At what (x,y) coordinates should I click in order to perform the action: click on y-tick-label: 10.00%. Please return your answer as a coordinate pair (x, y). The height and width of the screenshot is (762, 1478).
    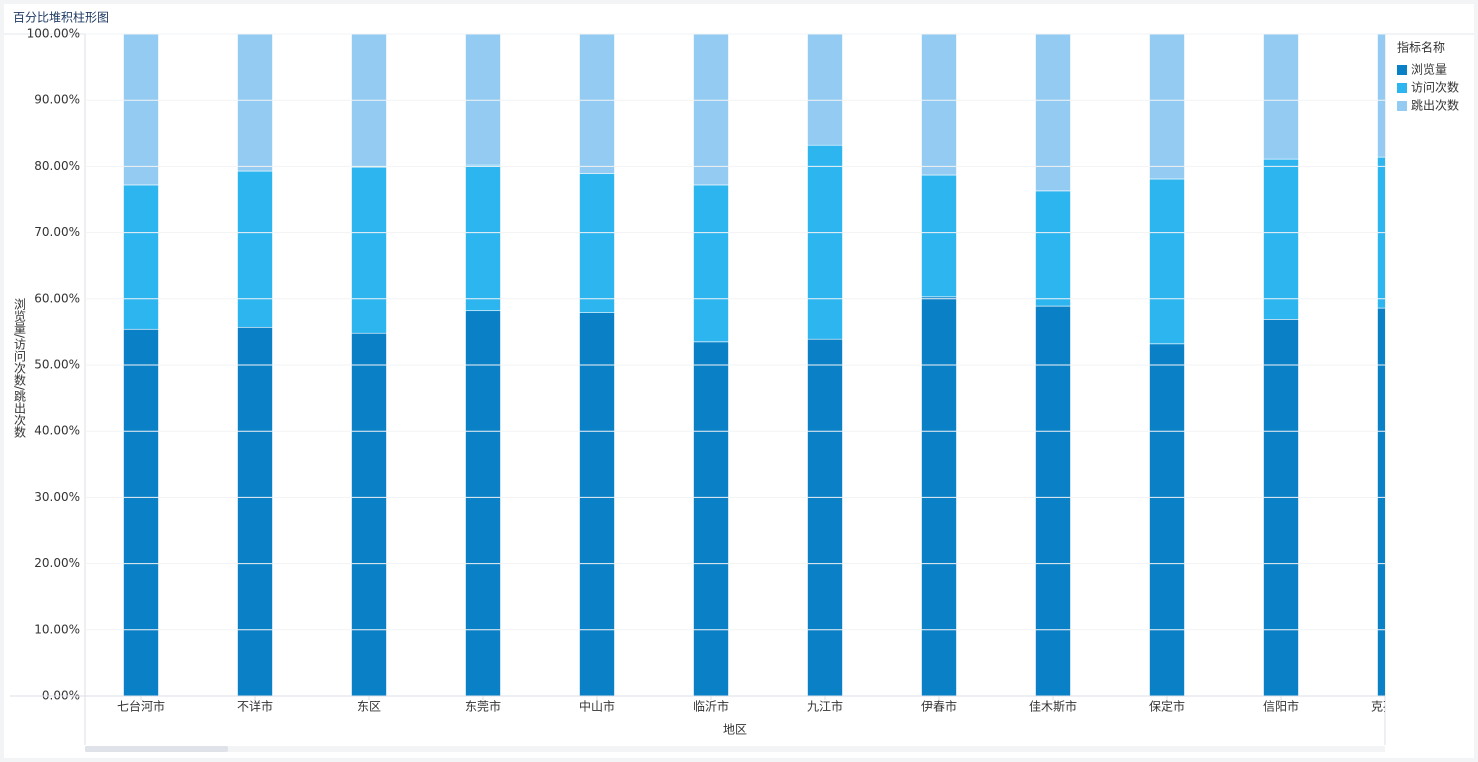
    Looking at the image, I should click on (57, 629).